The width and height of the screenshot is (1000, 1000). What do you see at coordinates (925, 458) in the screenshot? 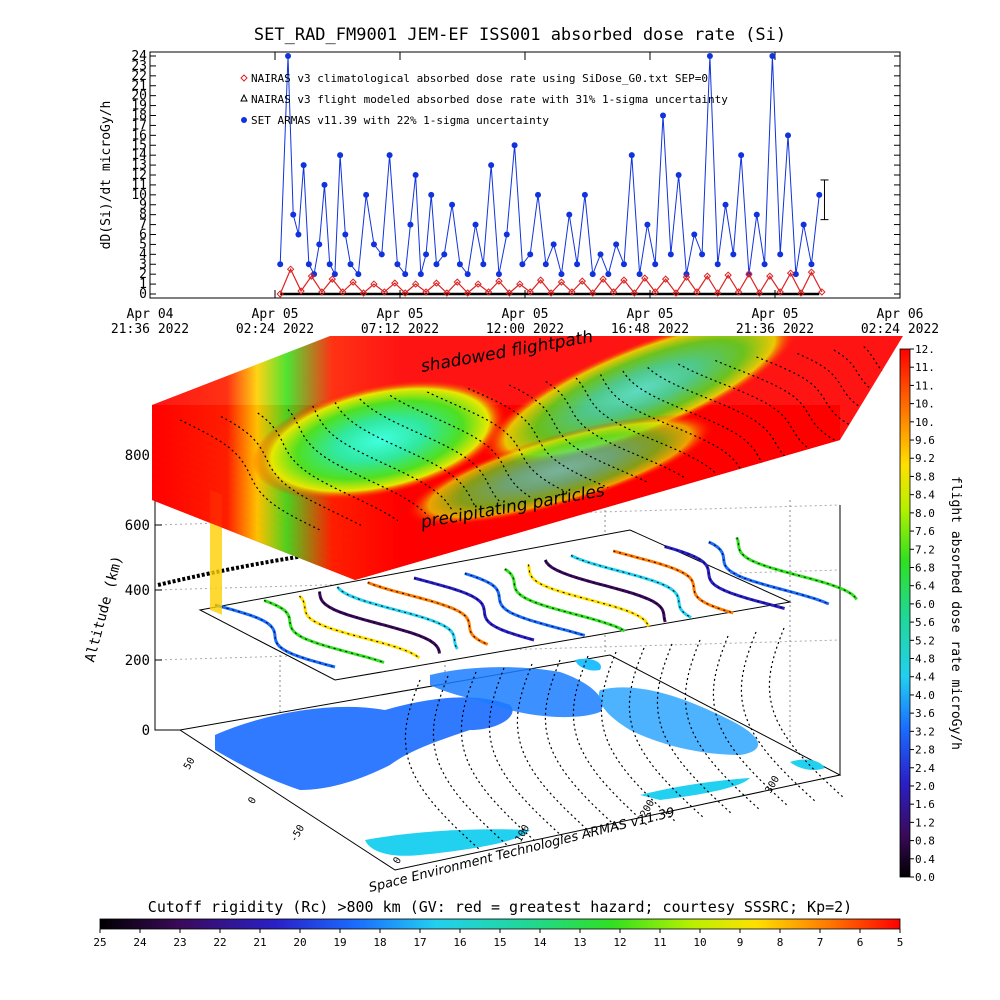
I see `dose-tick-label: 9.2` at bounding box center [925, 458].